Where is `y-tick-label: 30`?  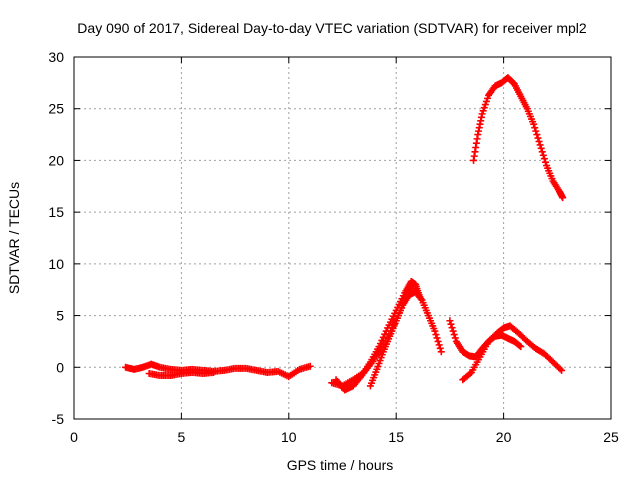 y-tick-label: 30 is located at coordinates (56, 57).